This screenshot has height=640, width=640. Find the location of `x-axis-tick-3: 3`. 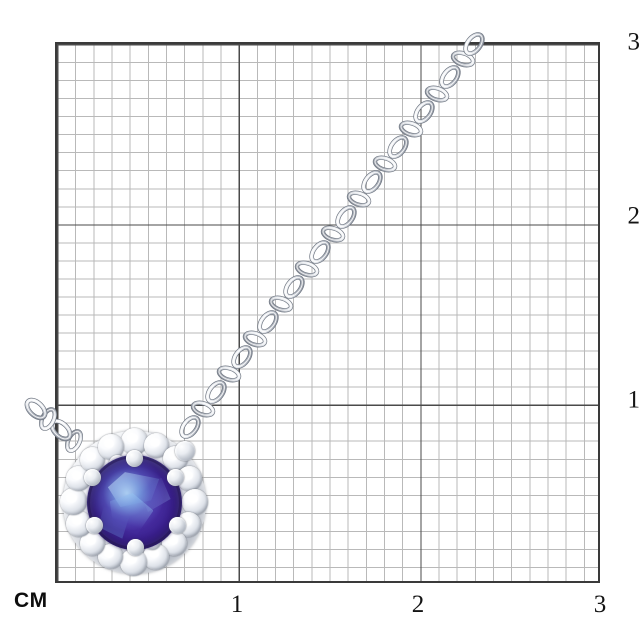

x-axis-tick-3: 3 is located at coordinates (600, 604).